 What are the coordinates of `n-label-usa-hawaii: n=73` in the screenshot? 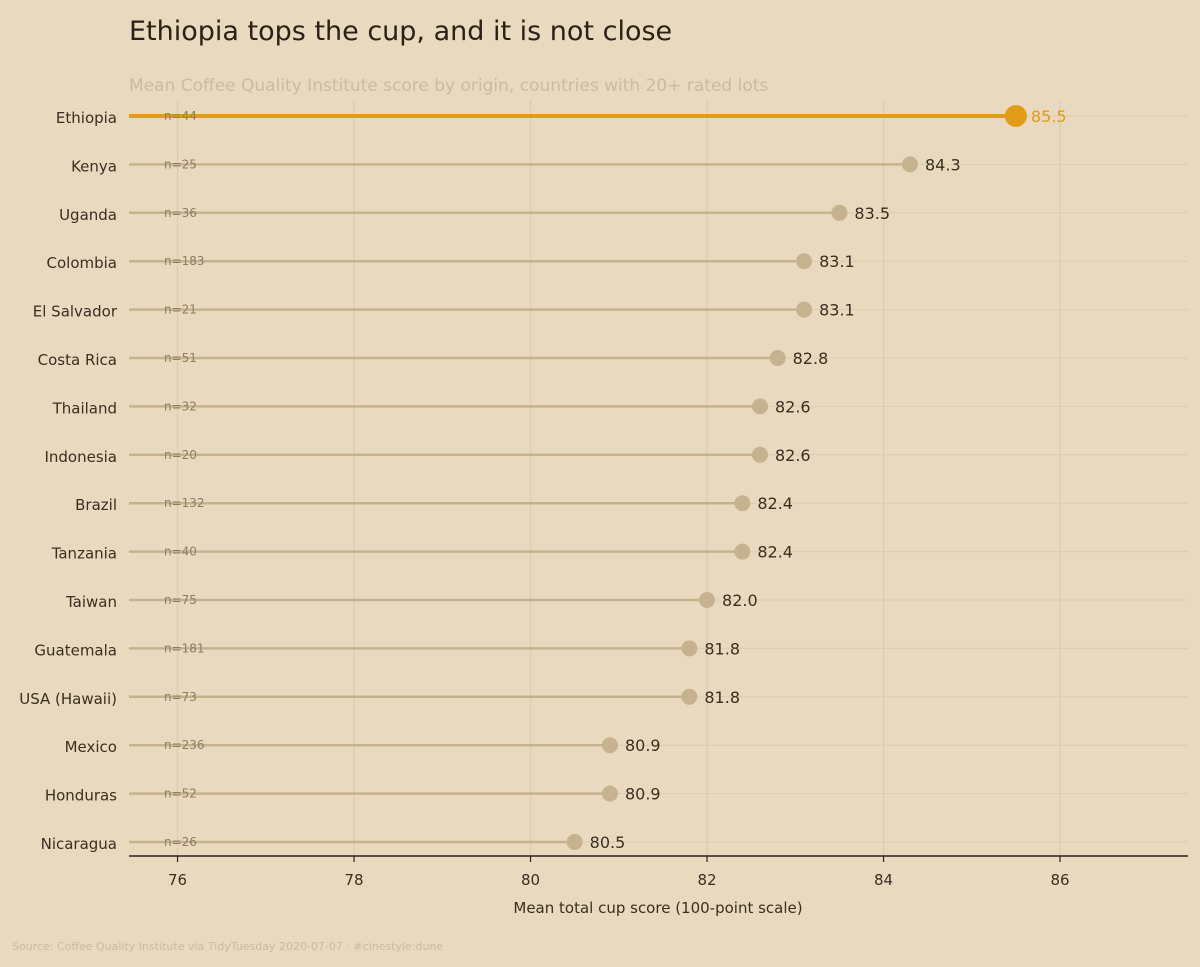 It's located at (180, 697).